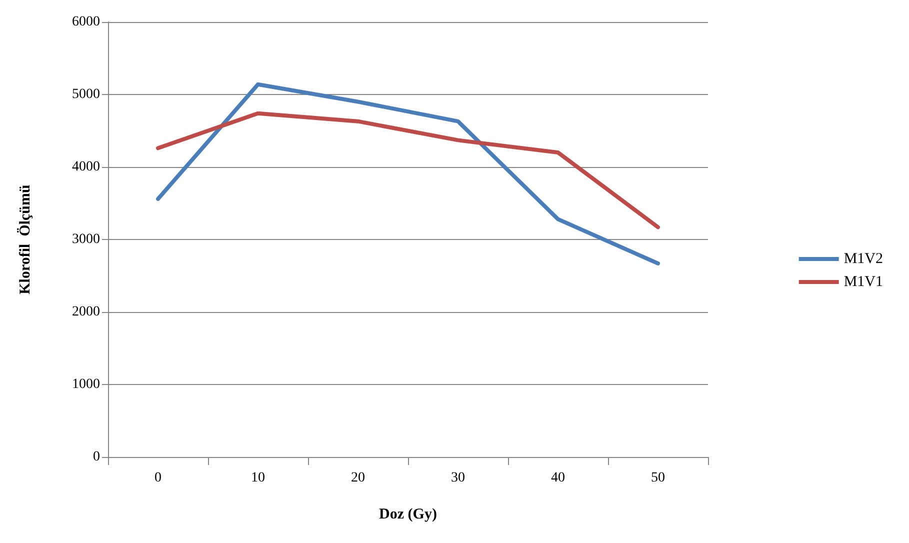  I want to click on x-tick-label: 30, so click(458, 478).